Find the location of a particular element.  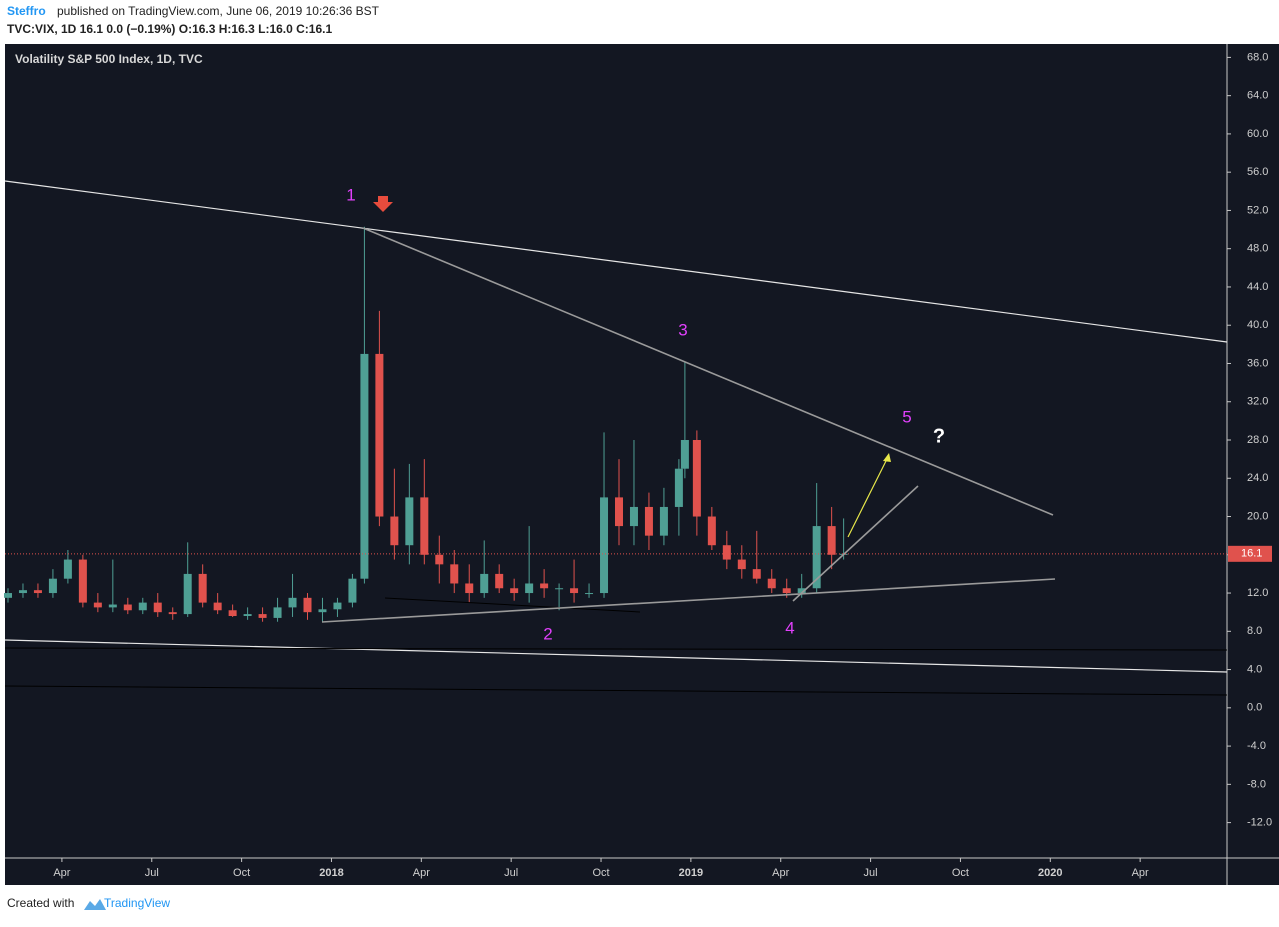

y-tick-label: 8.0 is located at coordinates (1254, 631).